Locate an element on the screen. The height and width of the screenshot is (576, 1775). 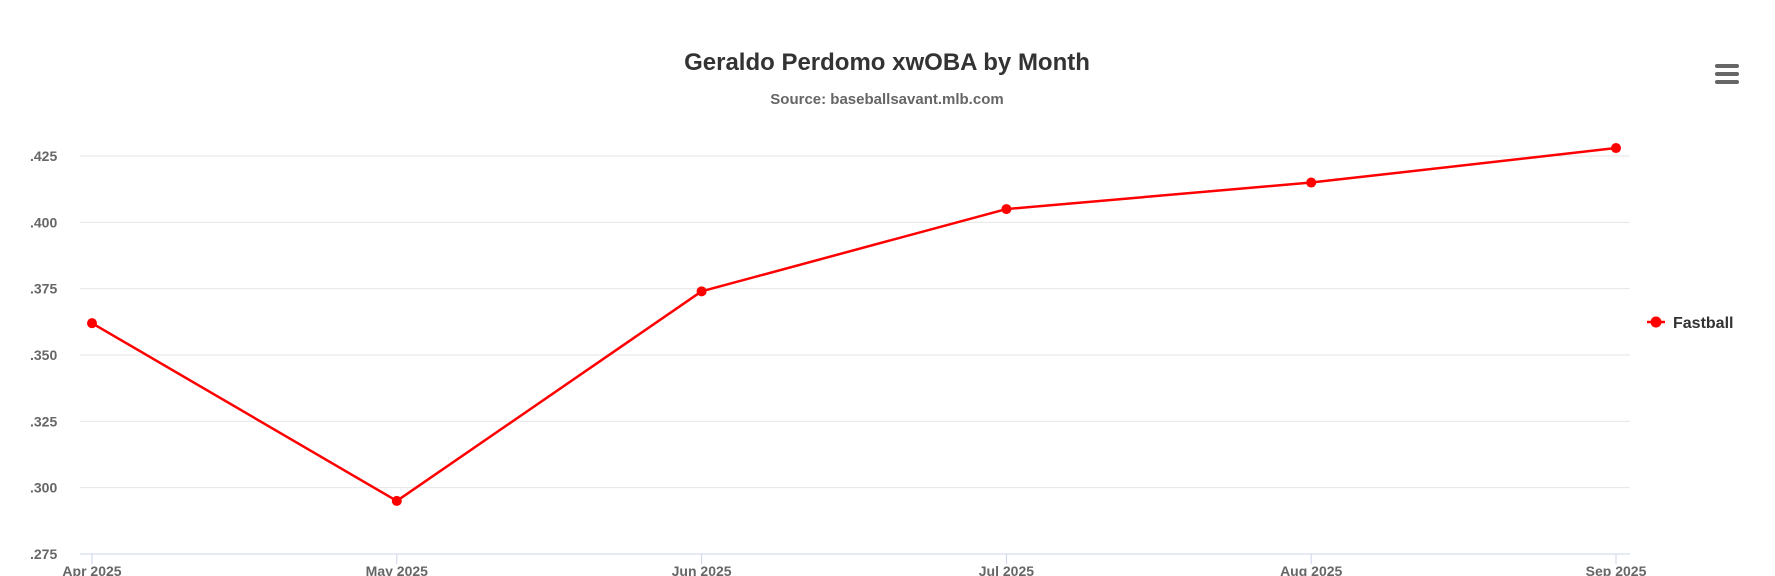
legend: Fastball is located at coordinates (1690, 323).